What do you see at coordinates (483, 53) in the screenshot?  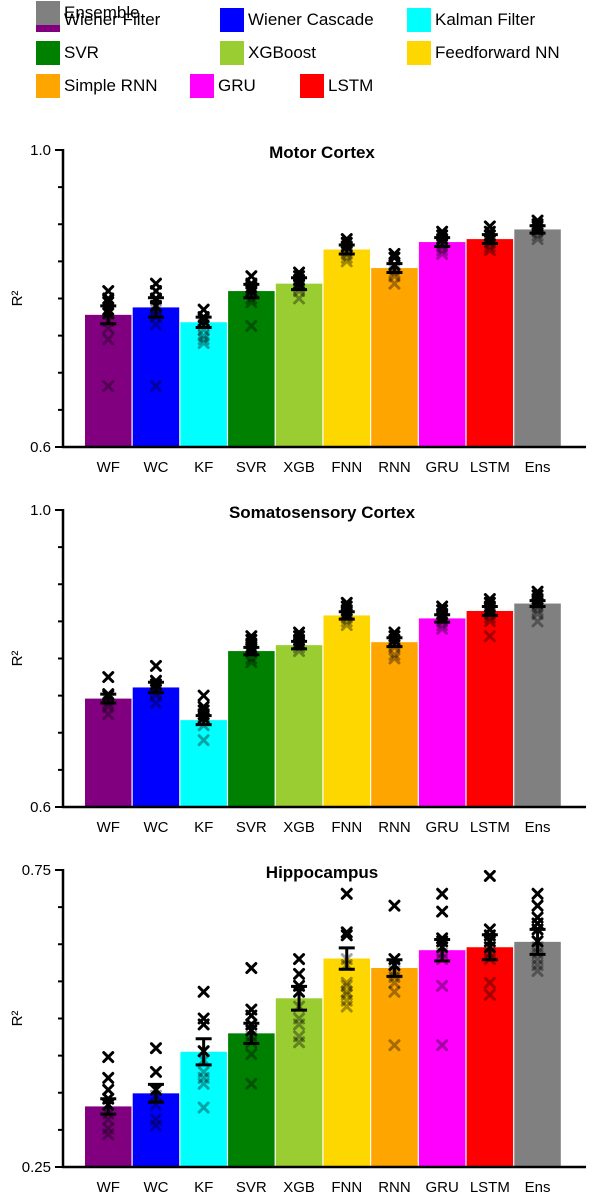 I see `legend-item: Feedforward NN` at bounding box center [483, 53].